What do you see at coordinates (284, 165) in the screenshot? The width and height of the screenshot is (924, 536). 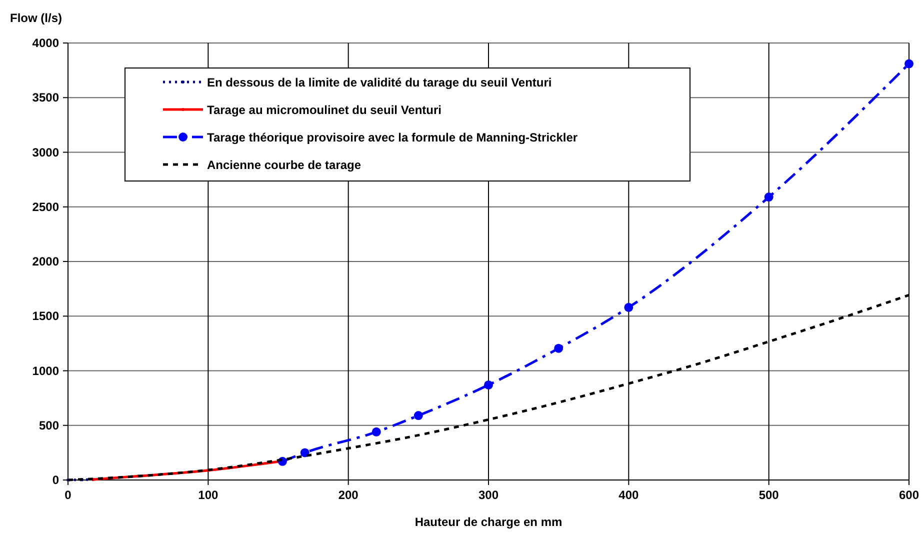 I see `legend-label: Ancienne courbe de tarage` at bounding box center [284, 165].